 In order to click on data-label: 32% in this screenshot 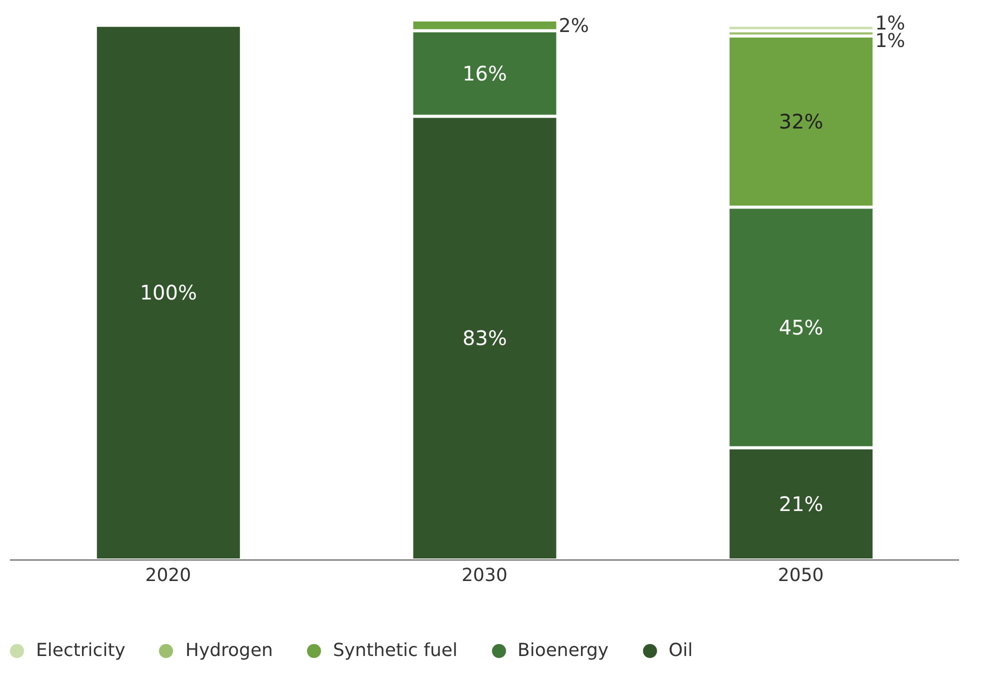, I will do `click(801, 122)`.